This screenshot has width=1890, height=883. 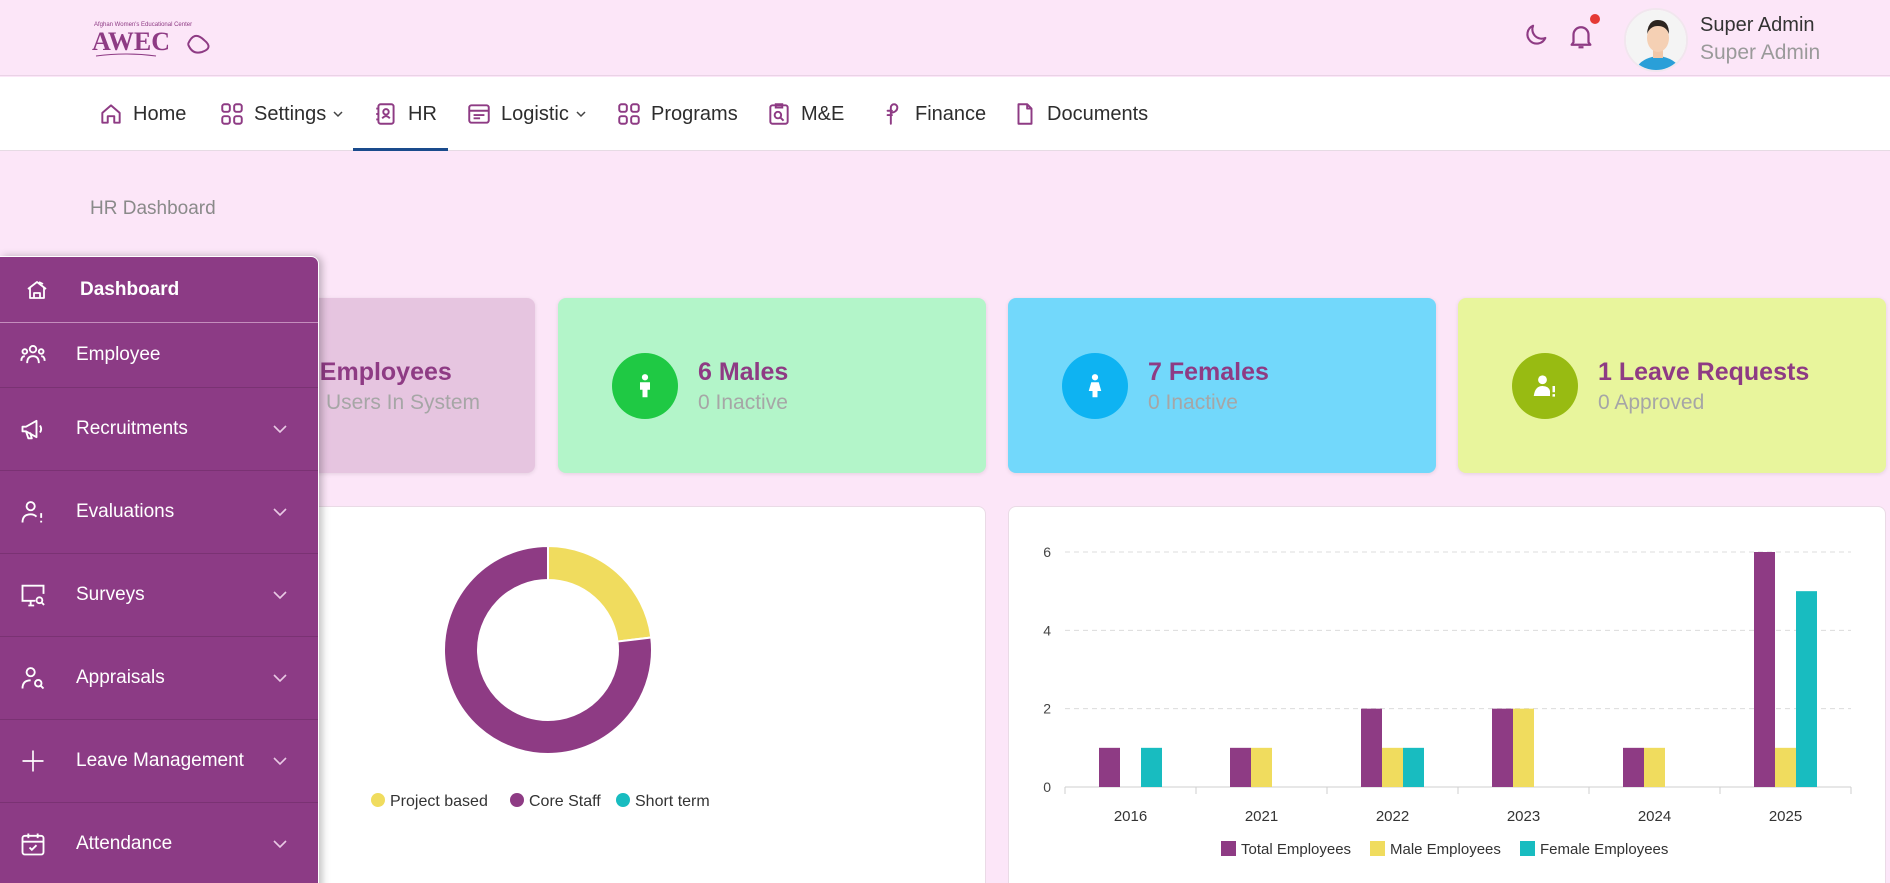 What do you see at coordinates (33, 512) in the screenshot?
I see `user-alert-icon` at bounding box center [33, 512].